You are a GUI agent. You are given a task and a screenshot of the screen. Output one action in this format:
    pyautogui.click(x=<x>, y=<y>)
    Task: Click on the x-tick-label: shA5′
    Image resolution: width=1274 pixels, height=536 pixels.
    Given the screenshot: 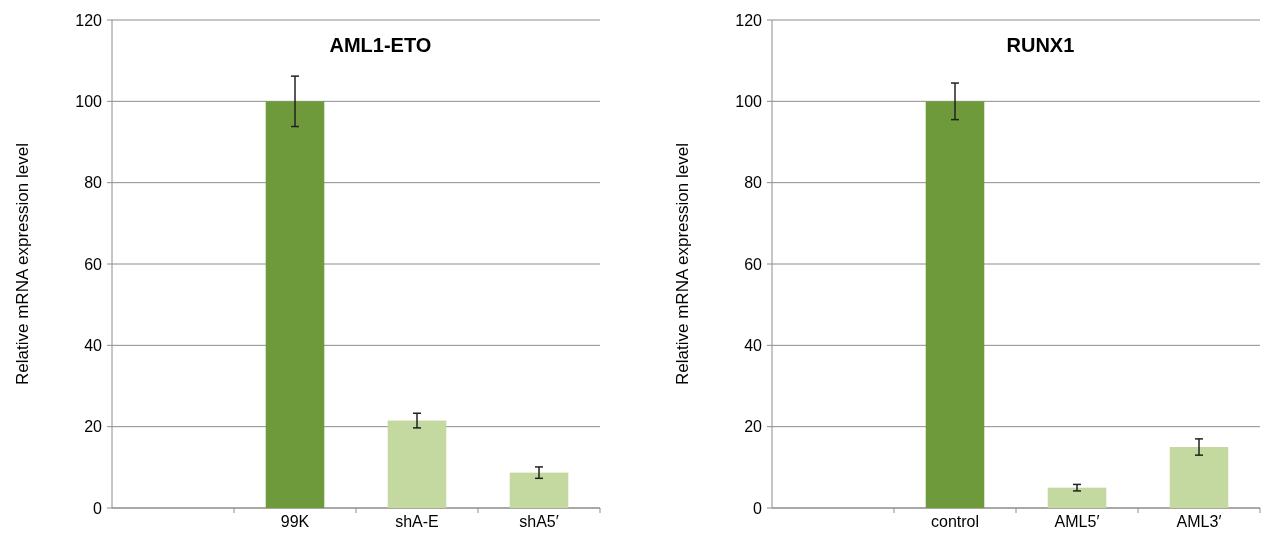 What is the action you would take?
    pyautogui.click(x=539, y=521)
    